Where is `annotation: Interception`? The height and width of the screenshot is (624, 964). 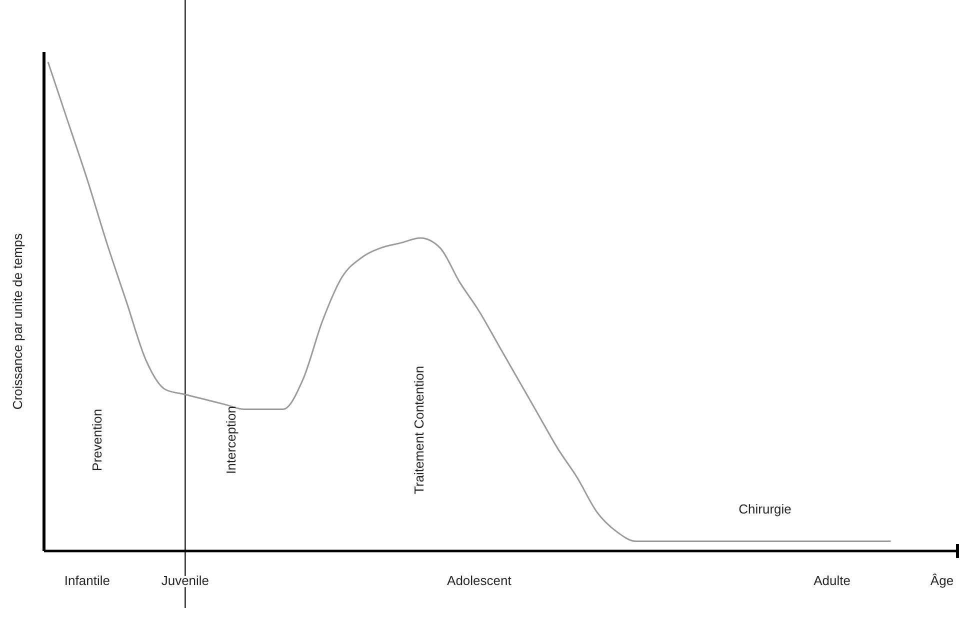
annotation: Interception is located at coordinates (230, 440).